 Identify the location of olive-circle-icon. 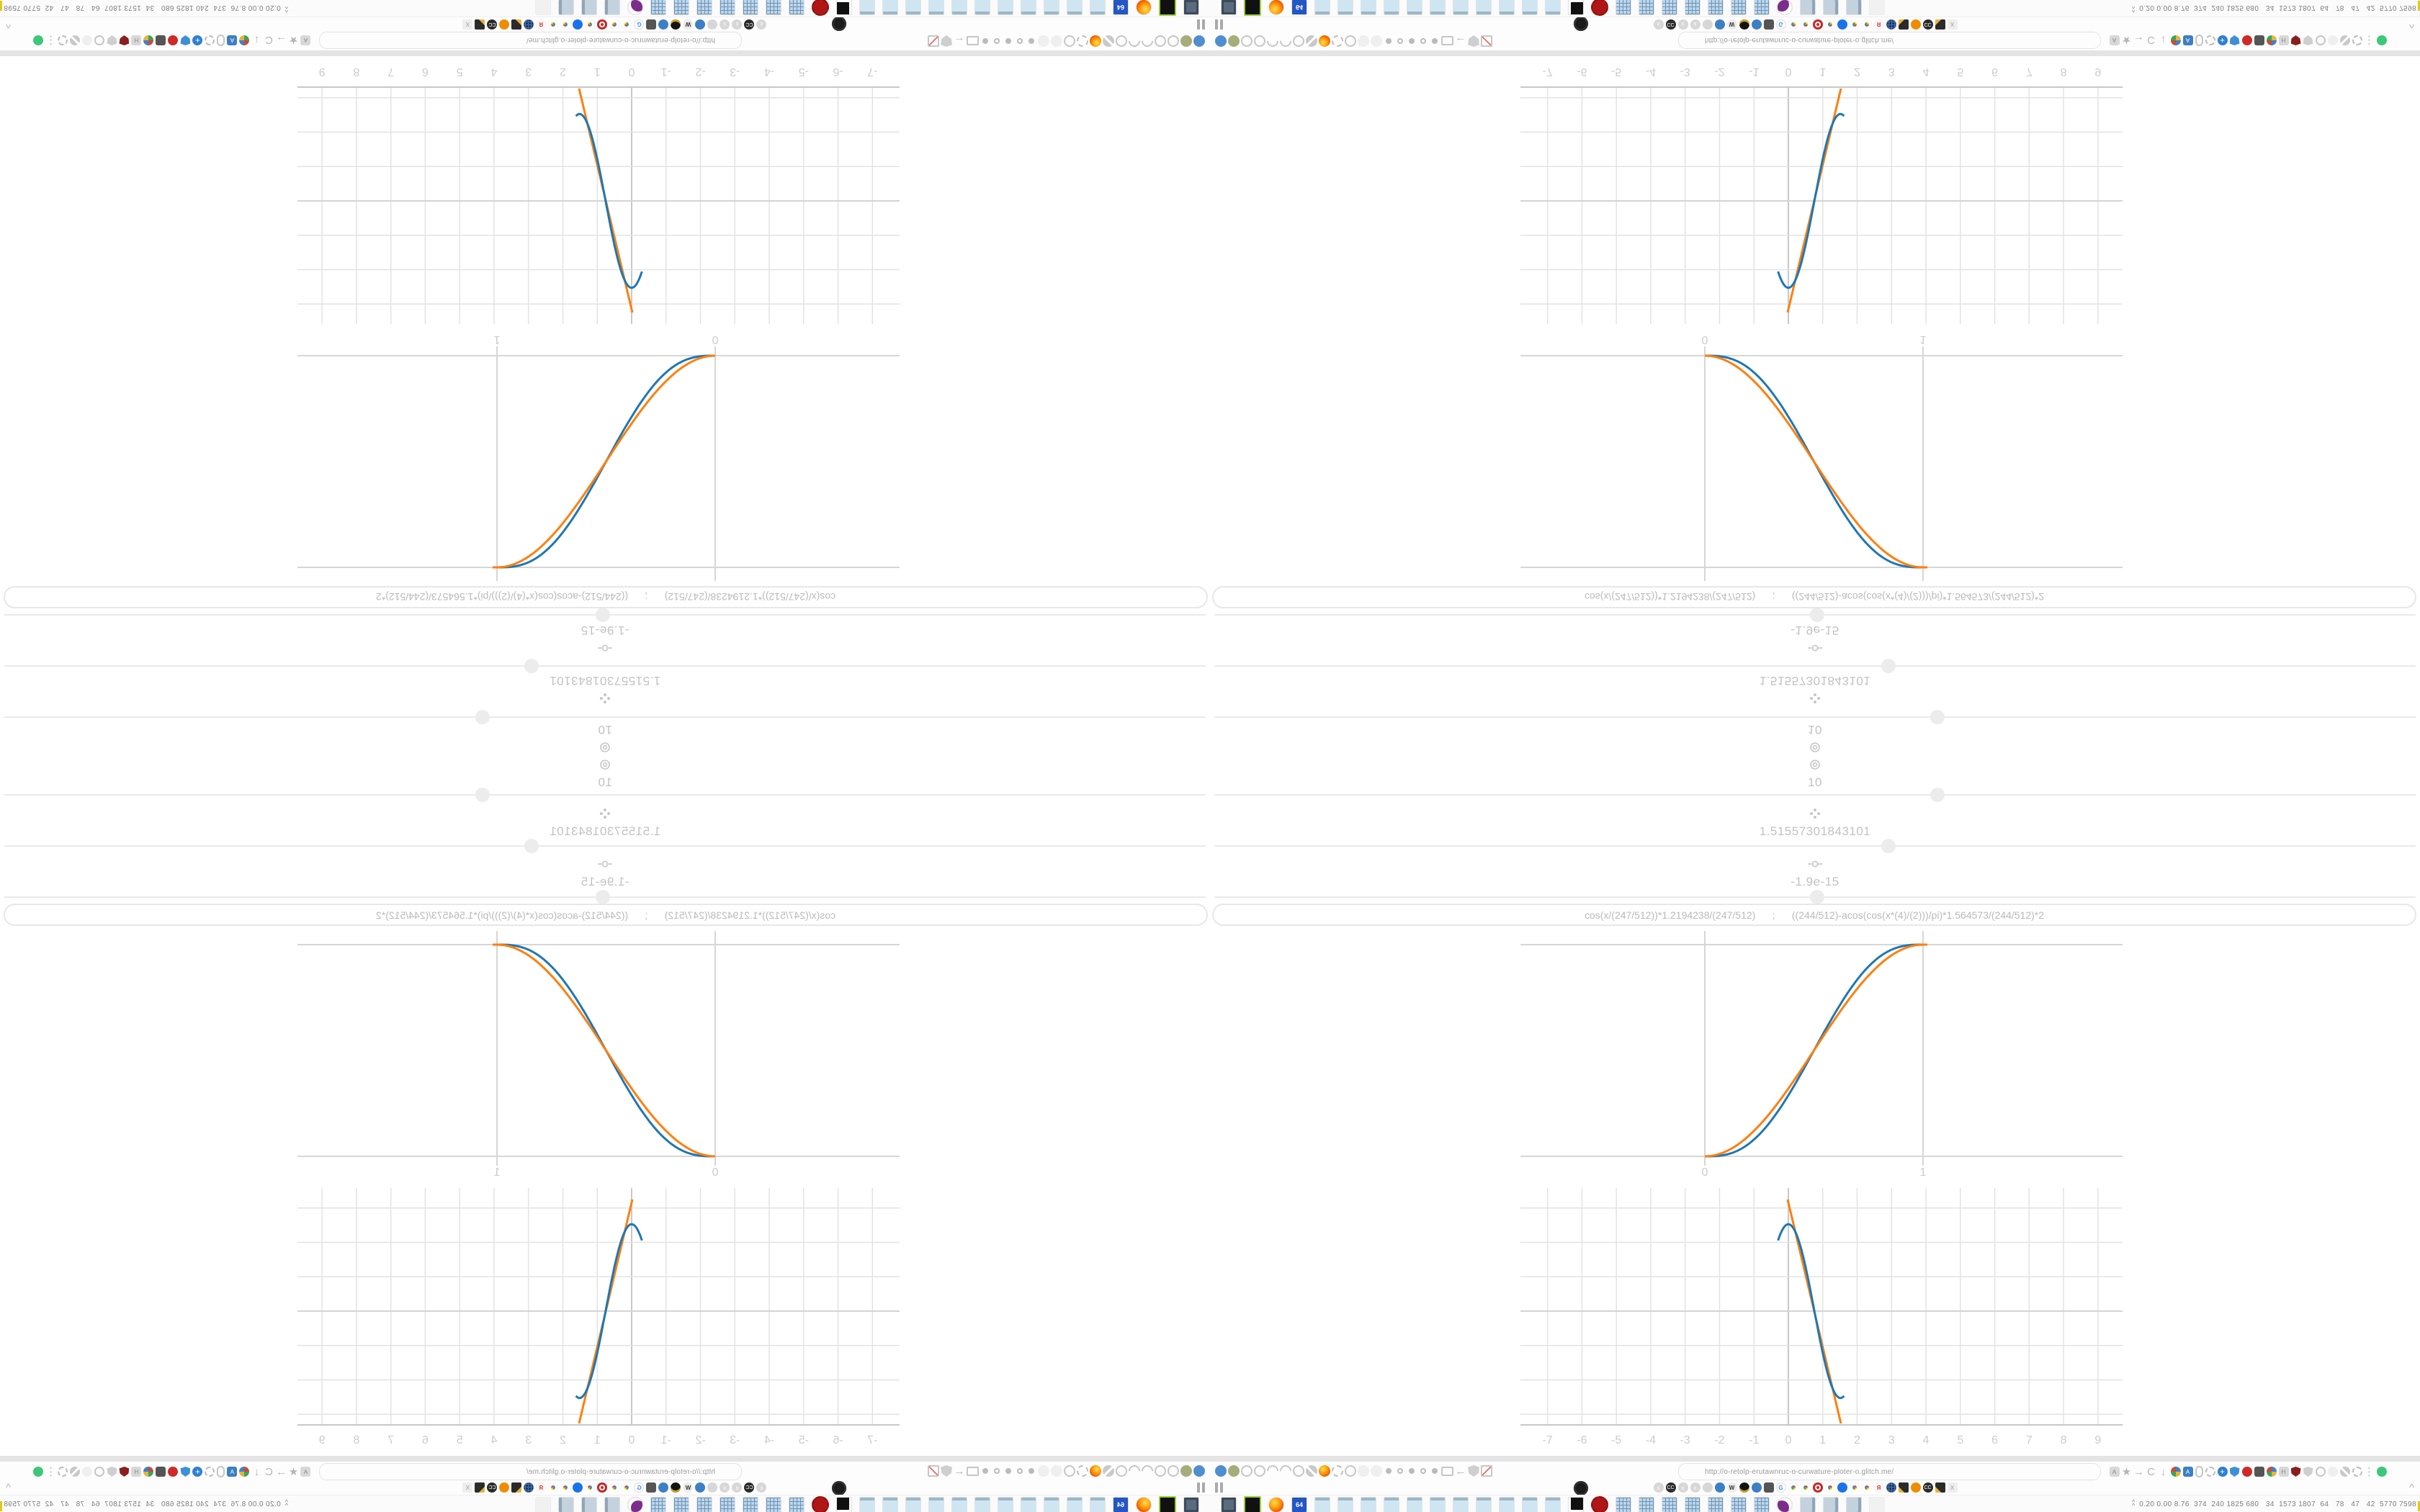
(1186, 1471).